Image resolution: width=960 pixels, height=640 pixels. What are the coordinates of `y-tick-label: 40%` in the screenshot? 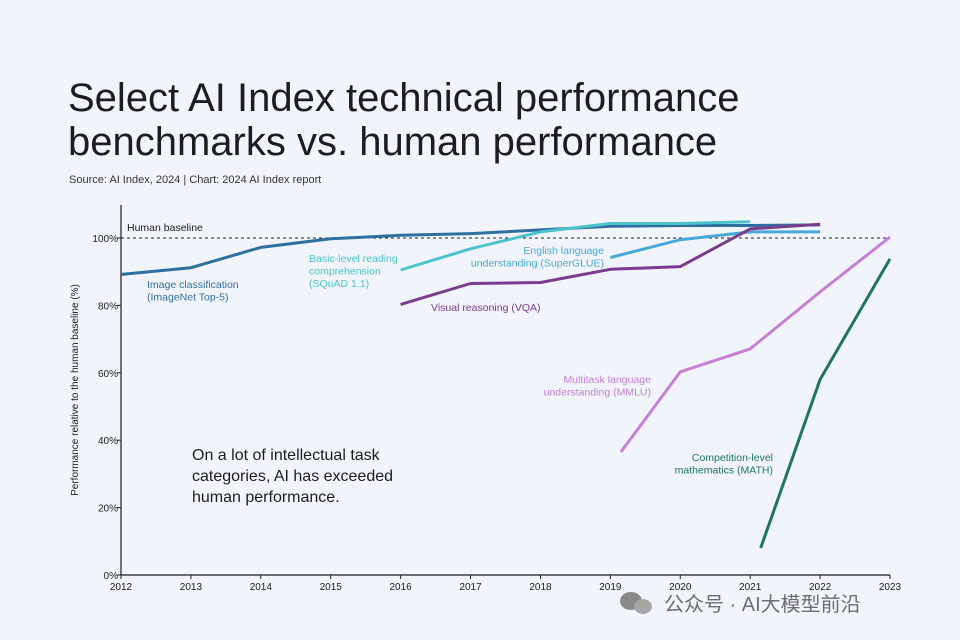 It's located at (108, 441).